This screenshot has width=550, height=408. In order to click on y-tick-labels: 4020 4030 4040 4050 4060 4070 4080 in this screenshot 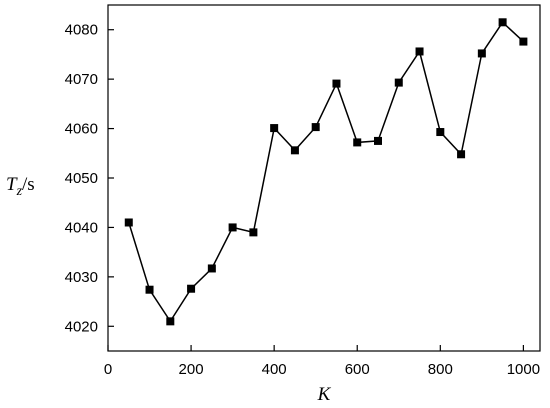, I will do `click(81, 179)`.